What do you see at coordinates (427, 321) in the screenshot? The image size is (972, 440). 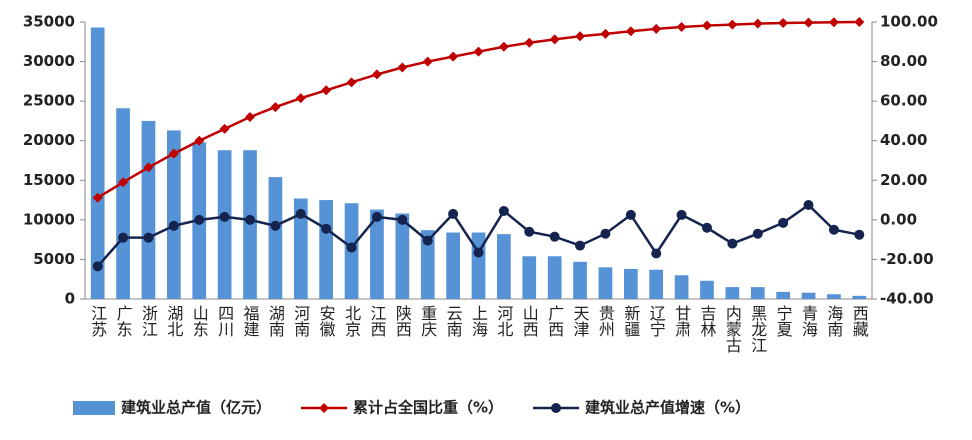 I see `x-tick-label: 重庆` at bounding box center [427, 321].